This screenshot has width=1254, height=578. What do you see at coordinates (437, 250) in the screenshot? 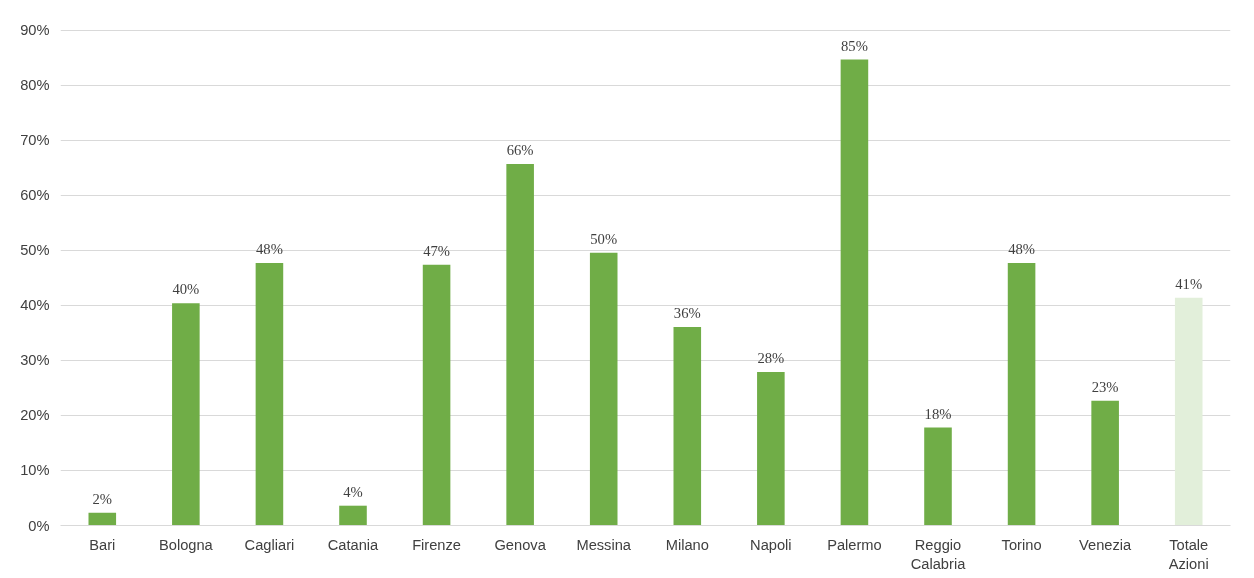
I see `data-label: 47%` at bounding box center [437, 250].